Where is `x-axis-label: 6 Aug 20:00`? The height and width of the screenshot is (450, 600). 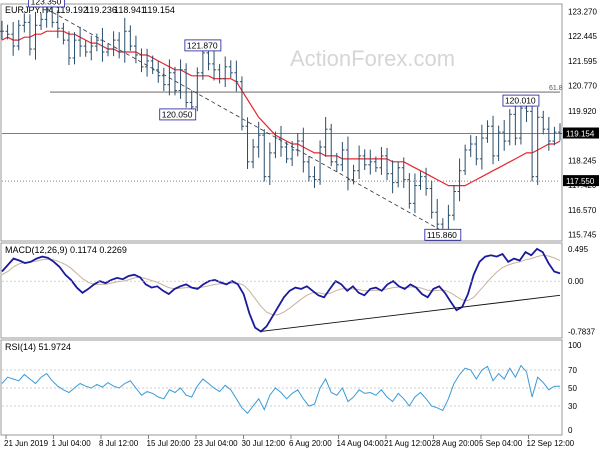
x-axis-label: 6 Aug 20:00 is located at coordinates (310, 443).